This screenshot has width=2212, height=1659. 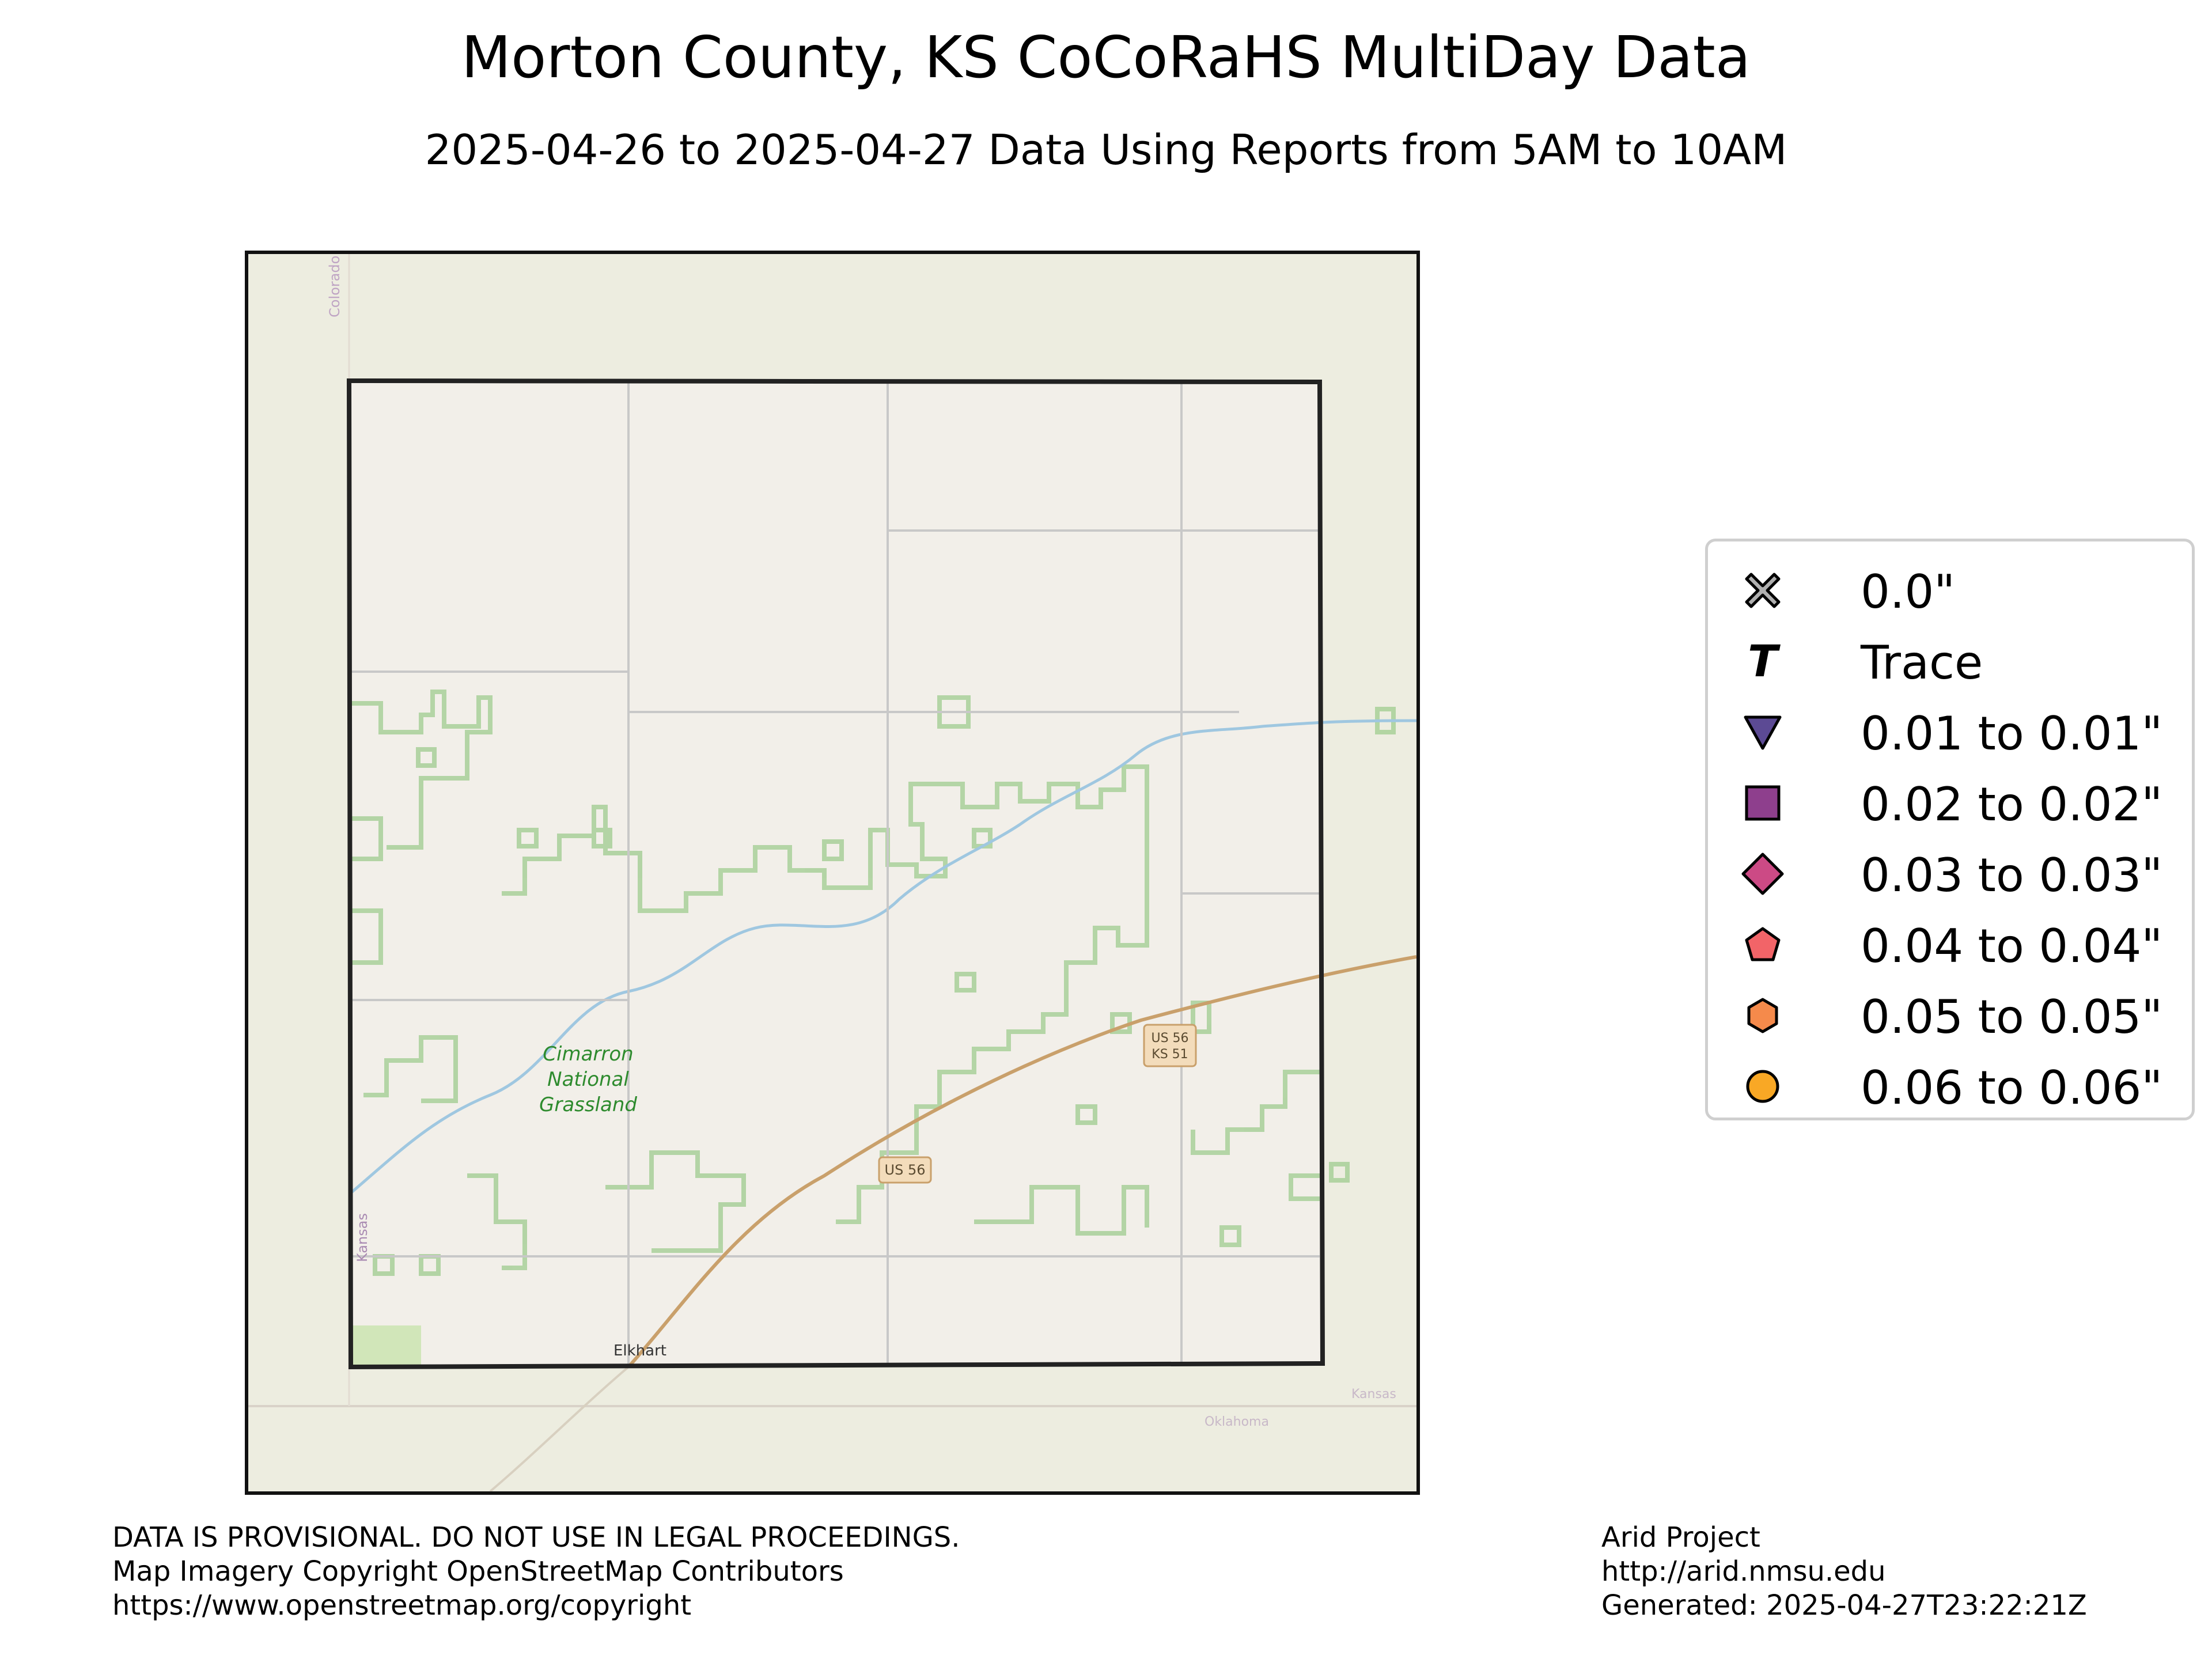 I want to click on legend-item: 0.06 to 0.06", so click(x=1950, y=1082).